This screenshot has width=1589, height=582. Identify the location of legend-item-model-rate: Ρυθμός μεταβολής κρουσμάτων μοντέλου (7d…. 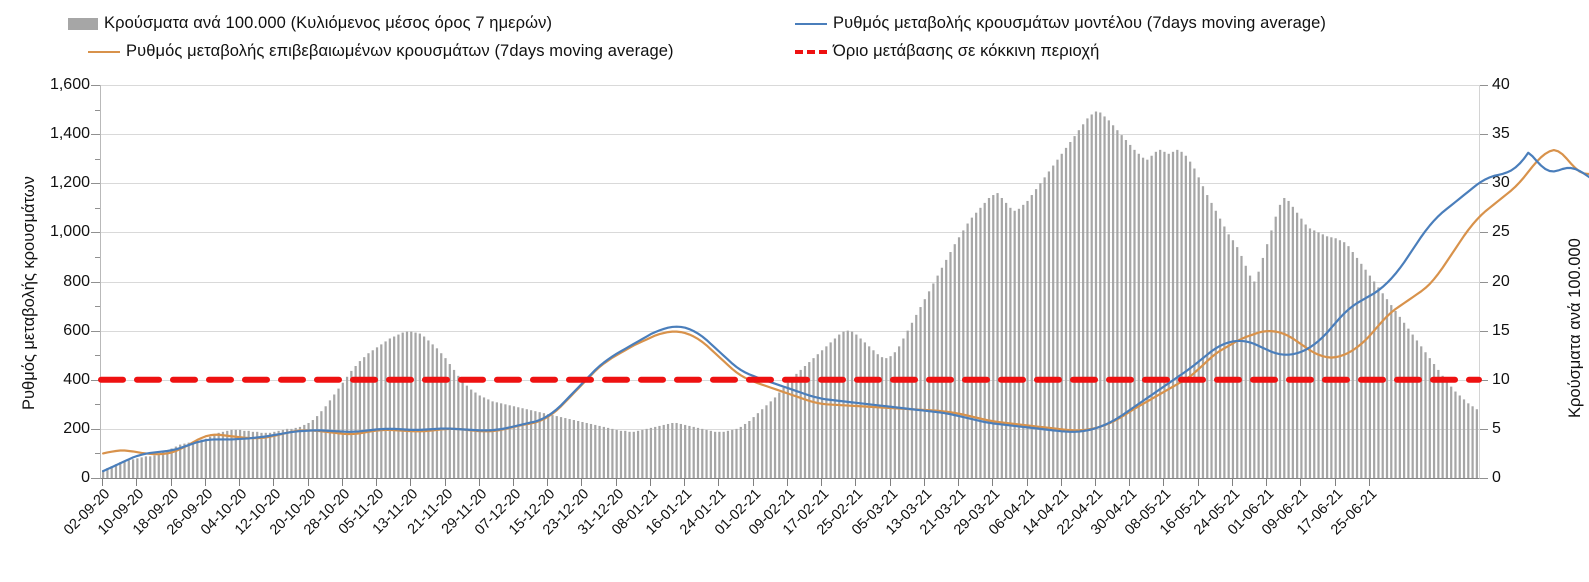
(1060, 23).